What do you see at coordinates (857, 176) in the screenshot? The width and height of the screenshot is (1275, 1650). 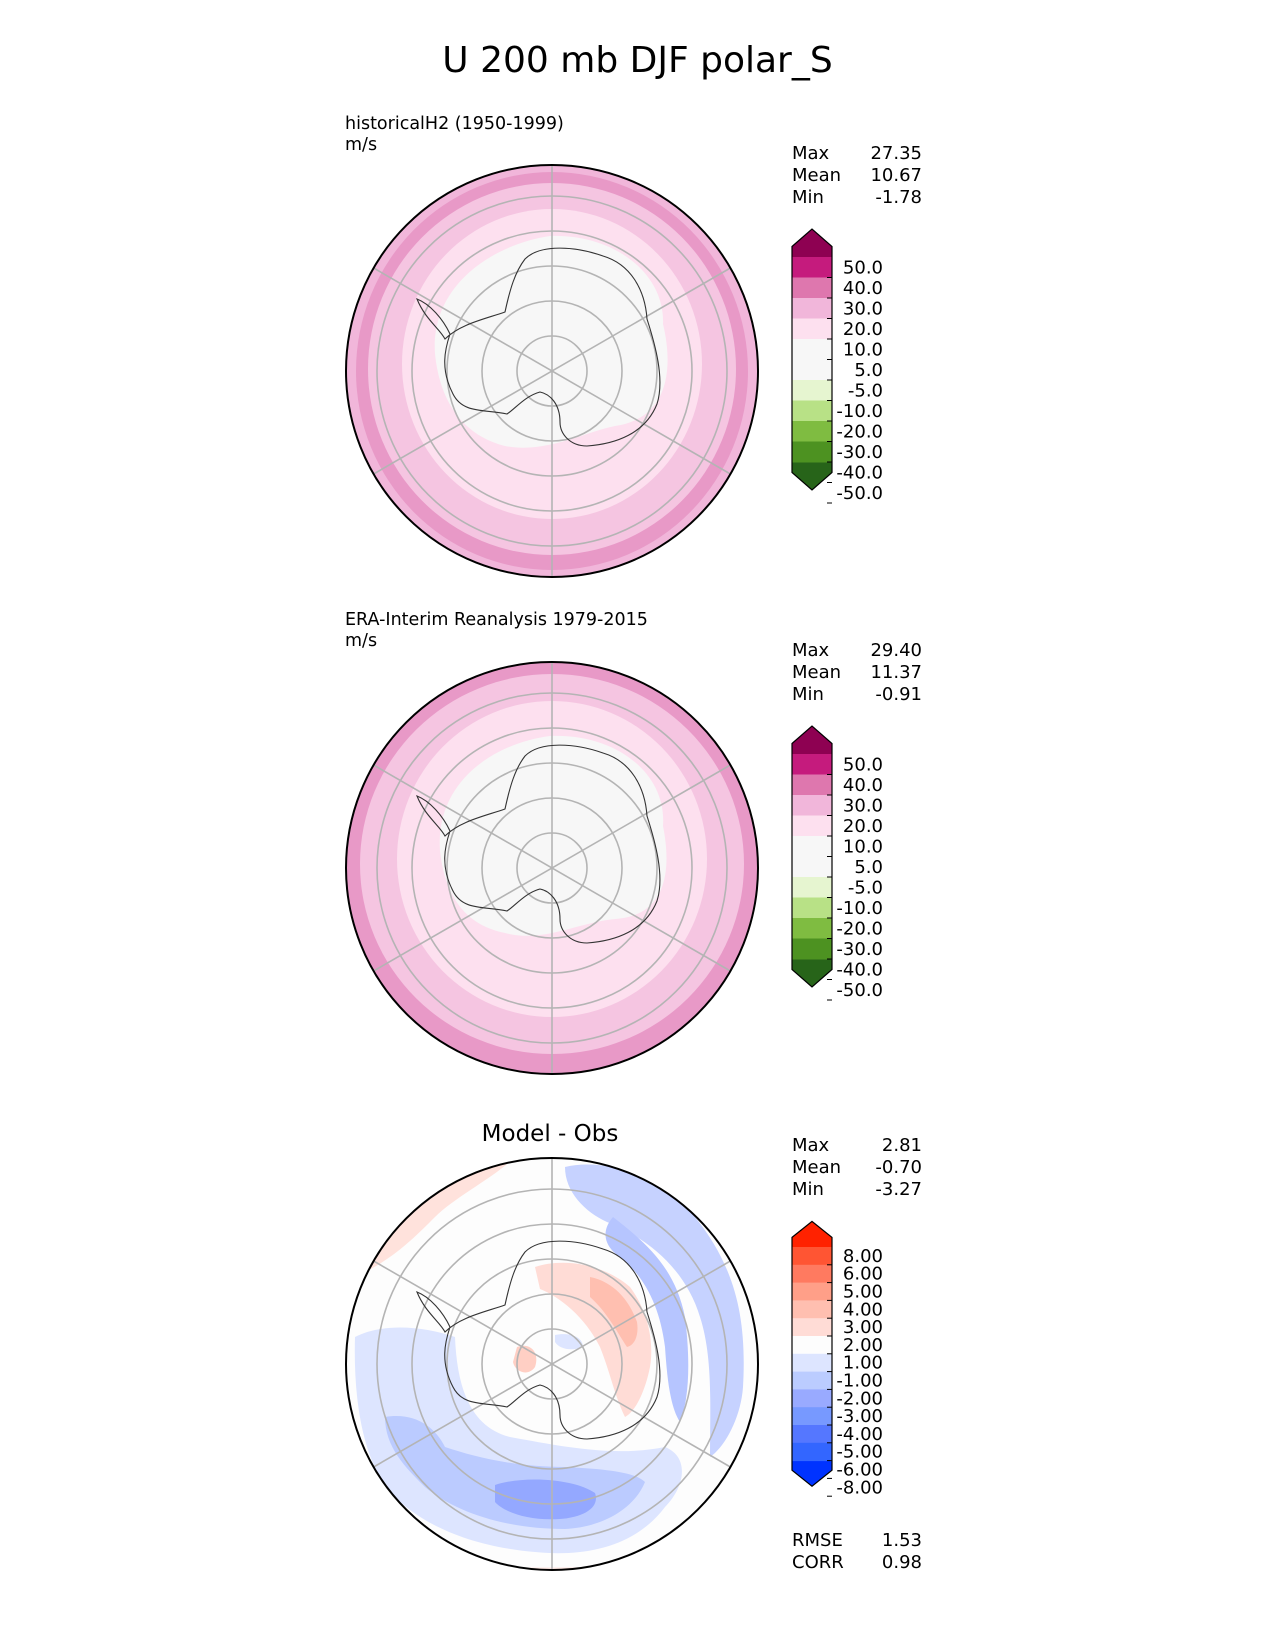 I see `panel-1-stats: Max 27.35 Mean 10.67 Min -1.78` at bounding box center [857, 176].